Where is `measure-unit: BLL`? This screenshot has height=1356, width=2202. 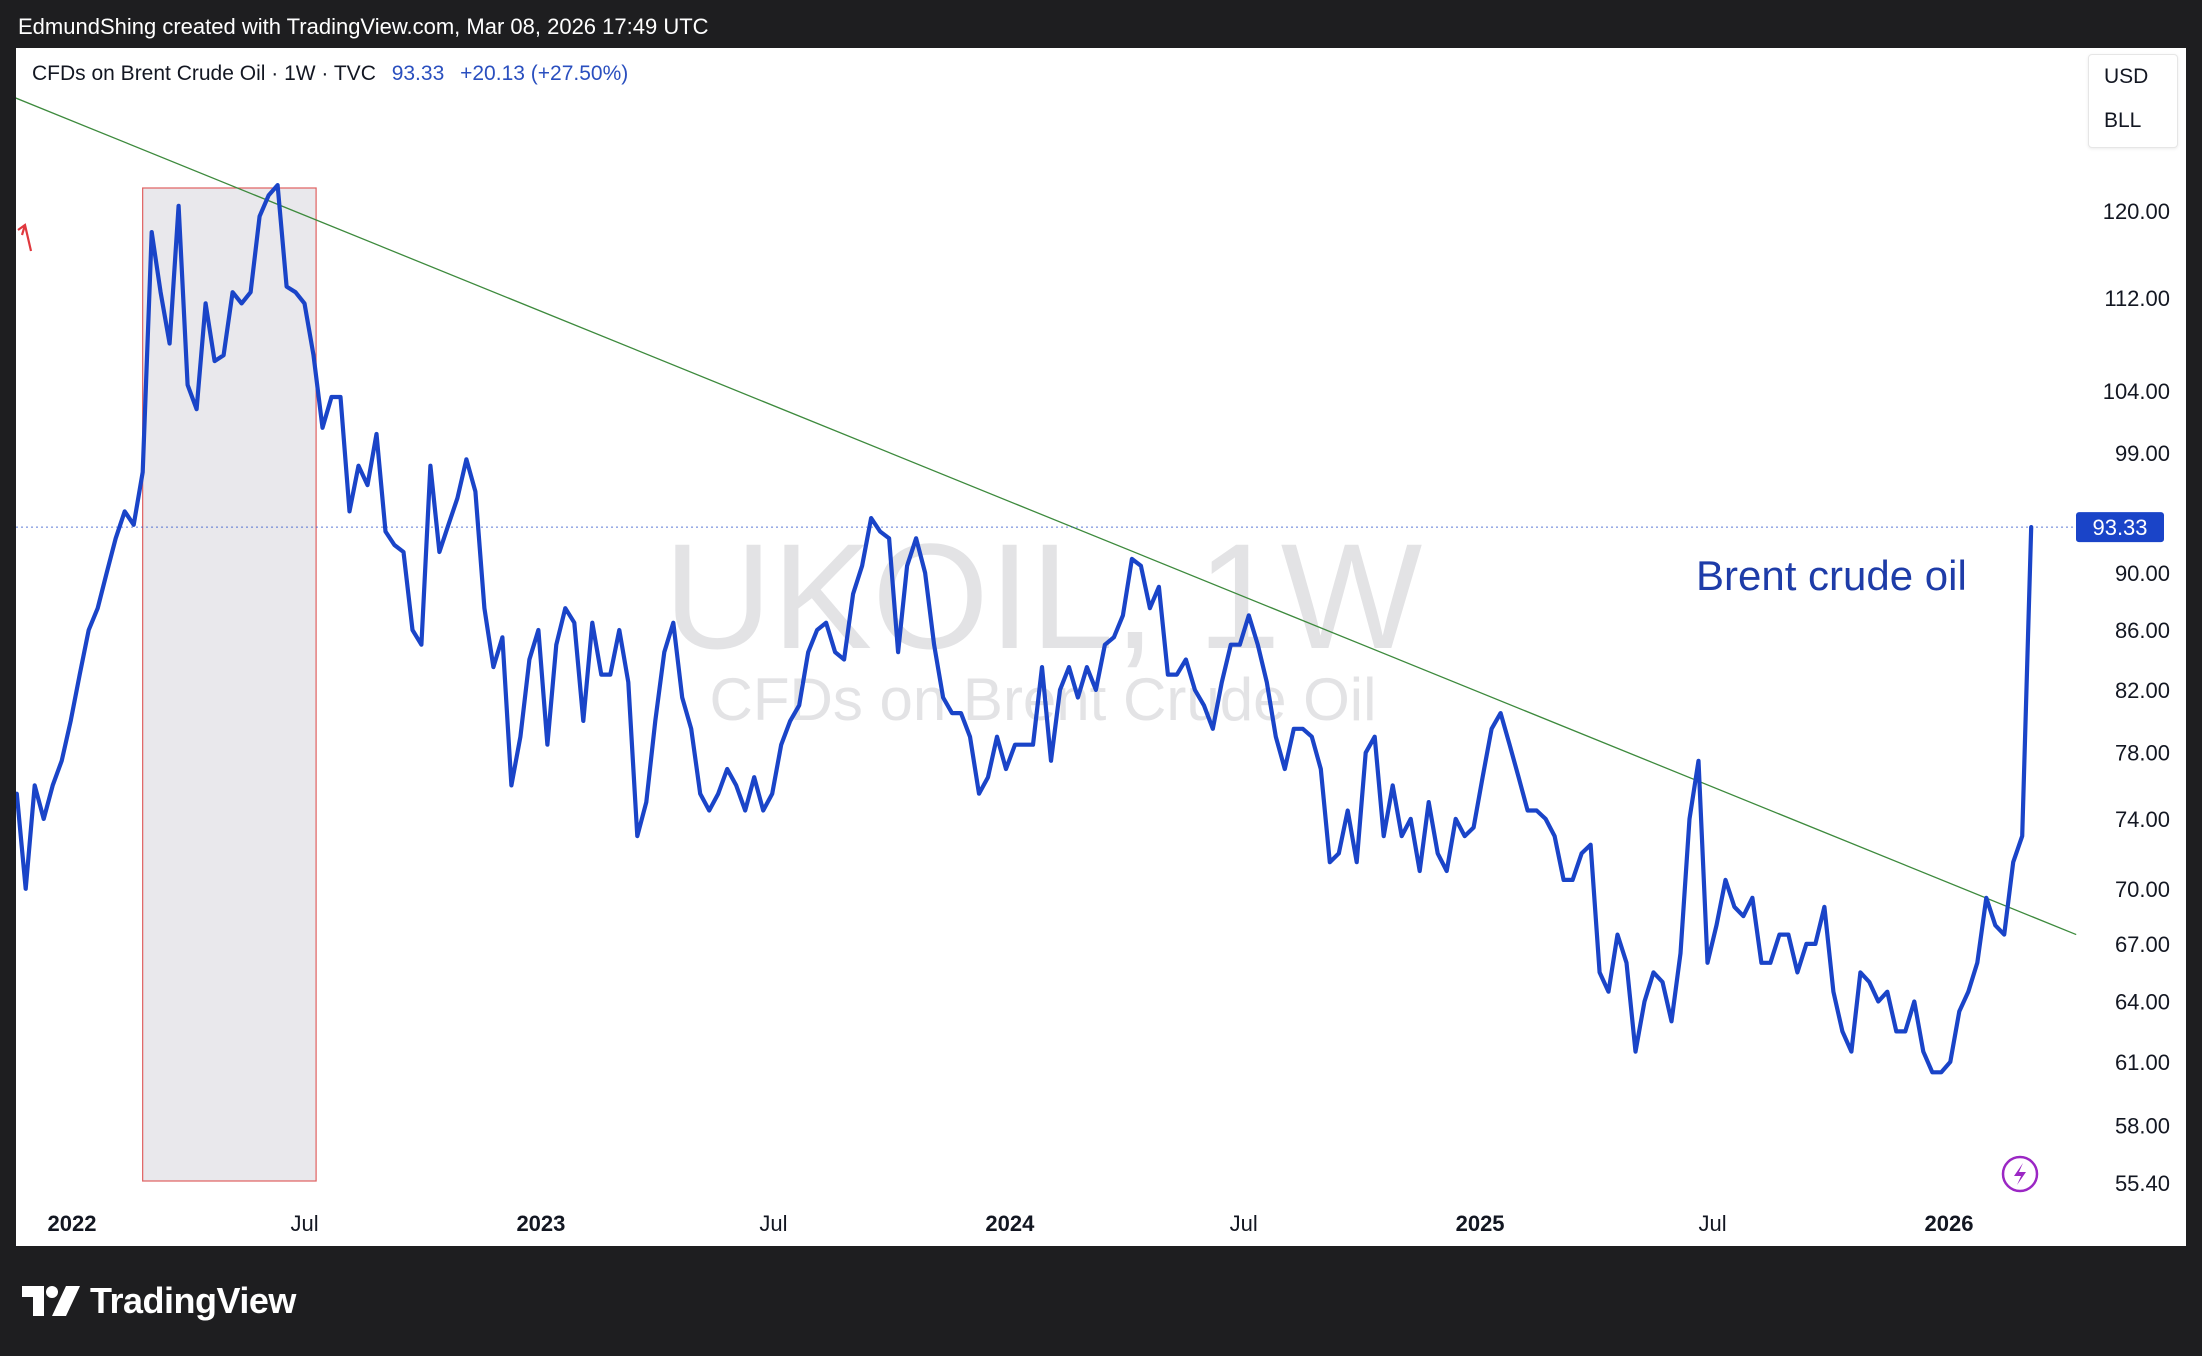
measure-unit: BLL is located at coordinates (2123, 120).